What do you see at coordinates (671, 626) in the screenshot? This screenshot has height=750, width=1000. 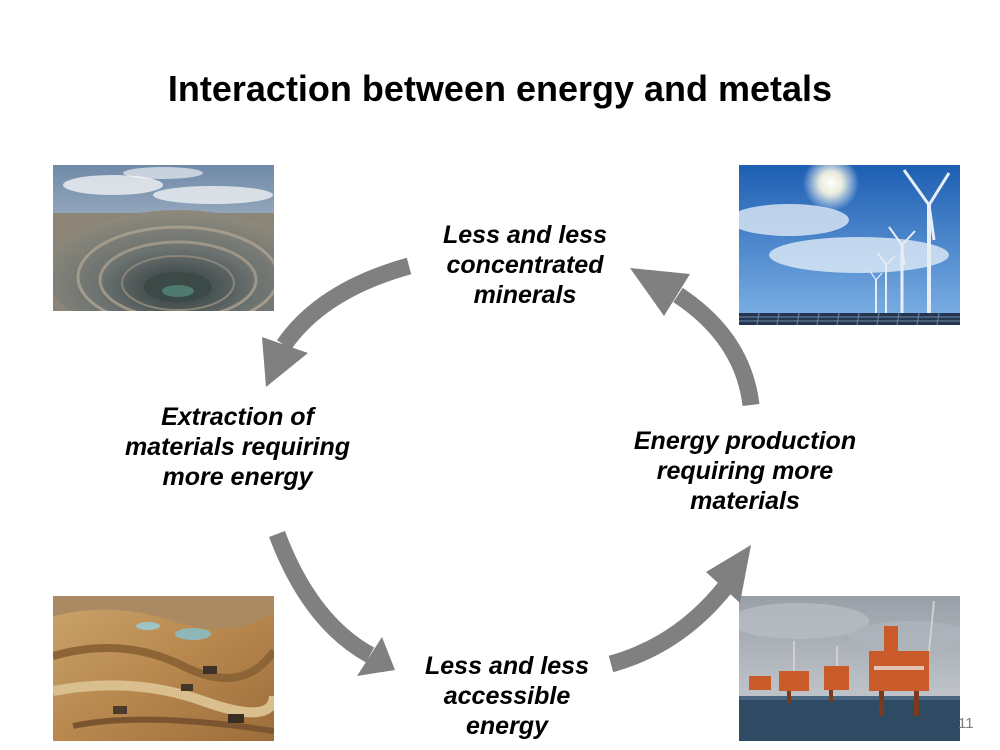 I see `arrow-bottom-to-right` at bounding box center [671, 626].